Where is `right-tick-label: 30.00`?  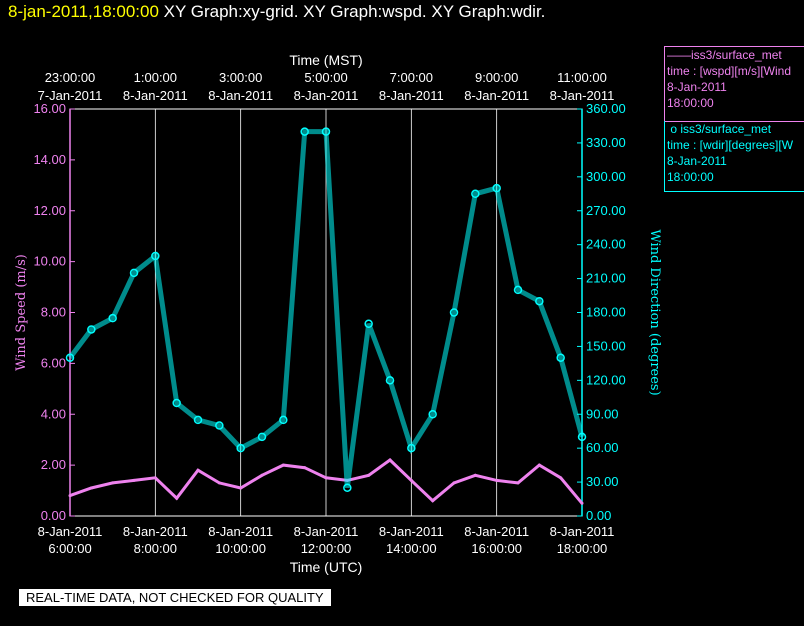
right-tick-label: 30.00 is located at coordinates (602, 481).